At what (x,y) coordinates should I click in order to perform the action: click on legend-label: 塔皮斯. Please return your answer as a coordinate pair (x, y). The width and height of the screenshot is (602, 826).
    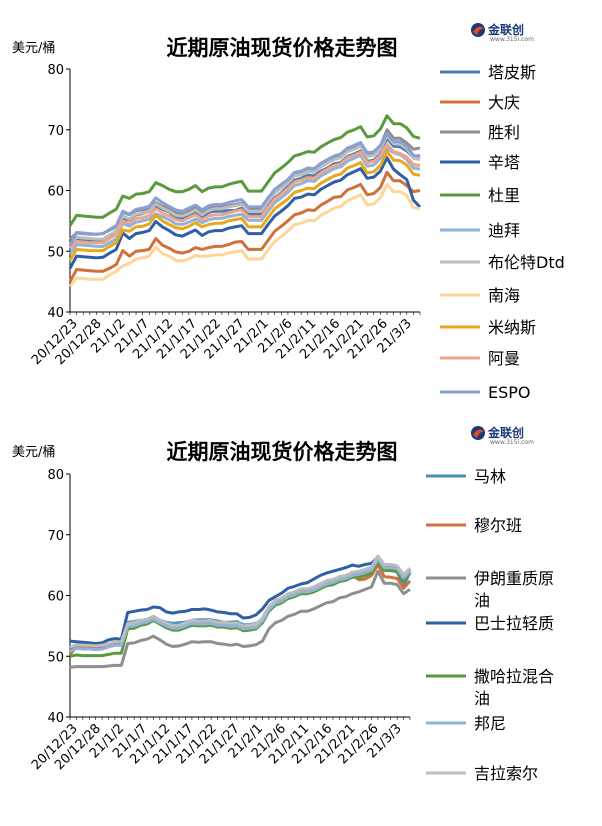
    Looking at the image, I should click on (512, 72).